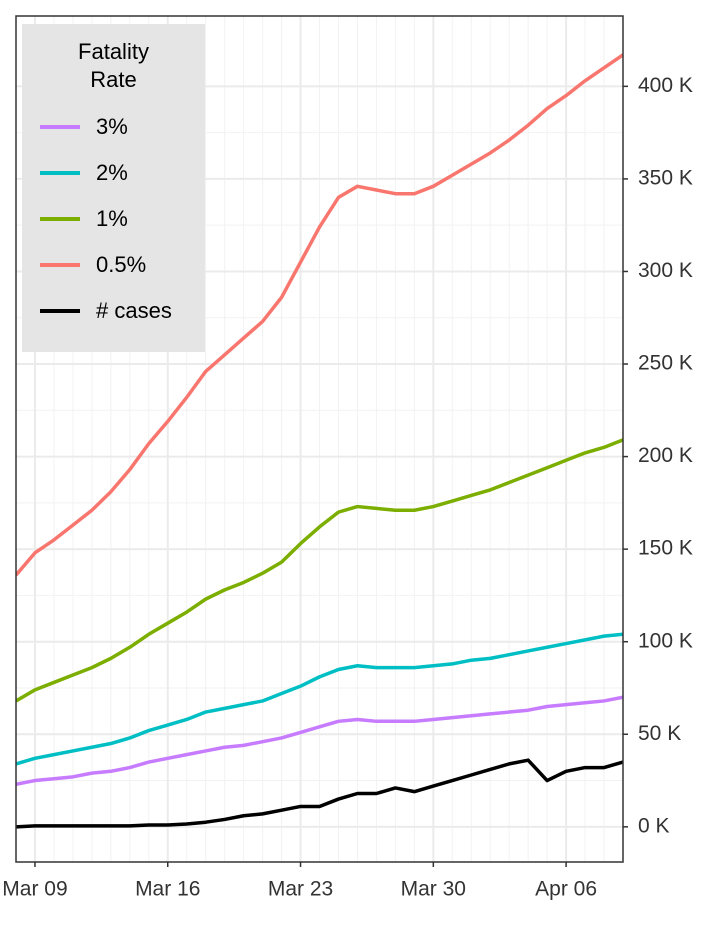  I want to click on y-tick-label: 250 K, so click(665, 363).